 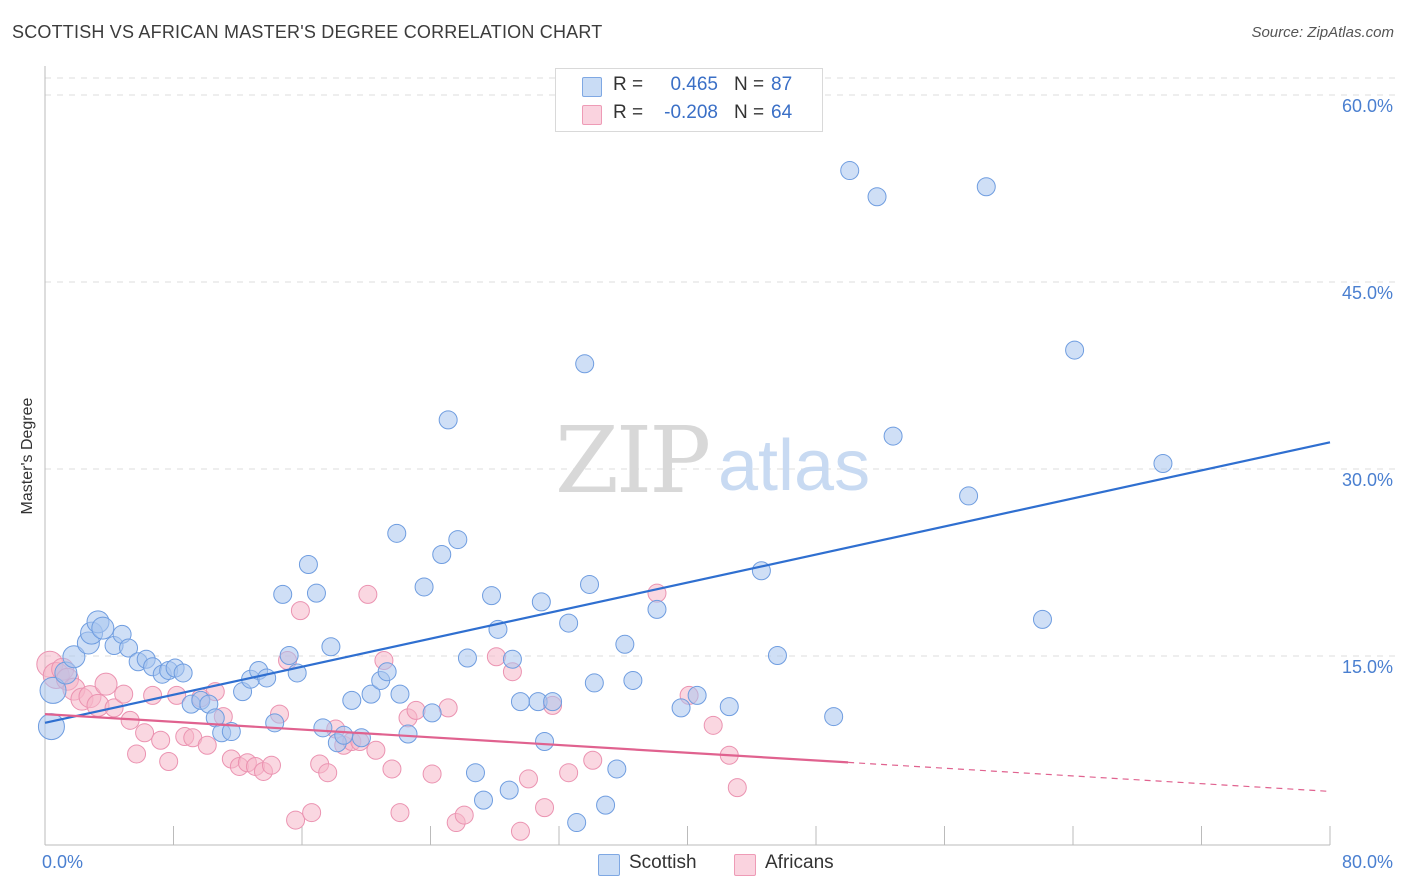 I want to click on legend-swatch-africans, so click(x=745, y=865).